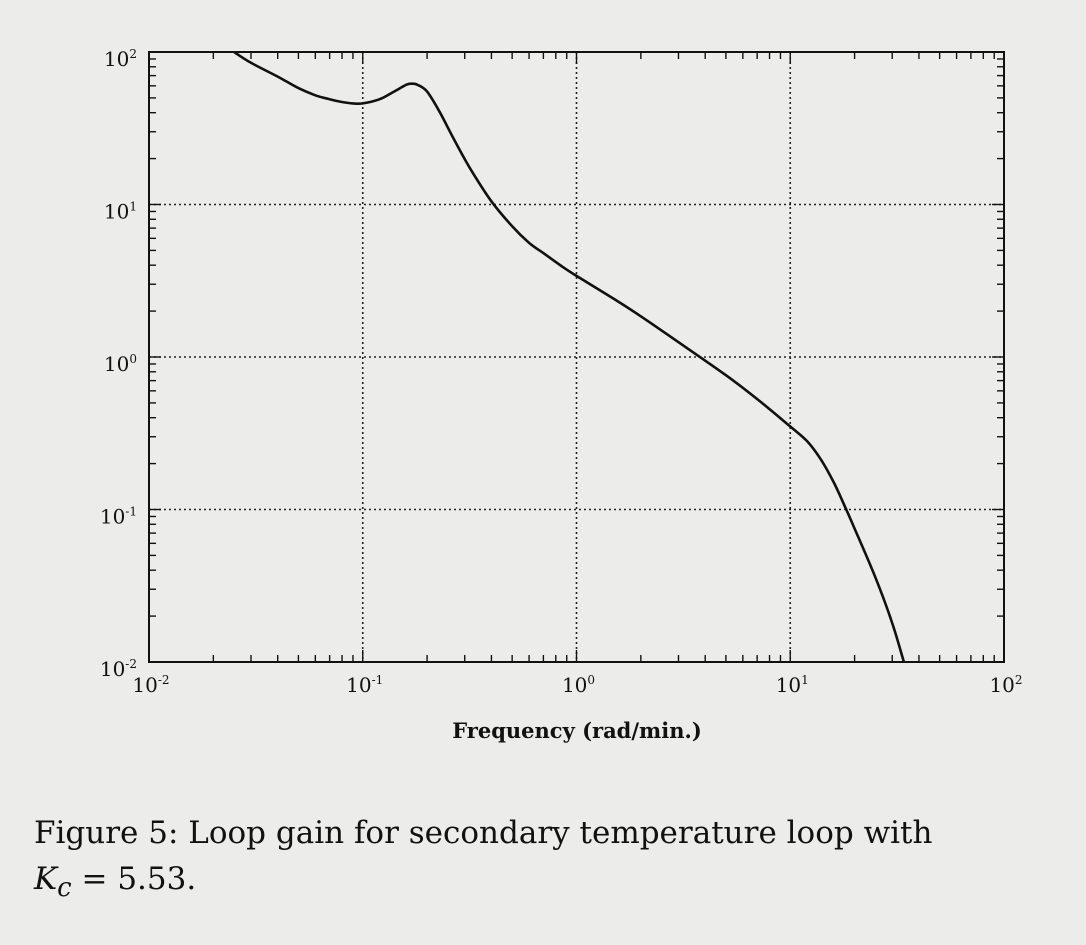 The width and height of the screenshot is (1086, 945). I want to click on x-tick-labels: 10⁻² 10⁻¹ 10⁰ 10¹ 10², so click(577, 685).